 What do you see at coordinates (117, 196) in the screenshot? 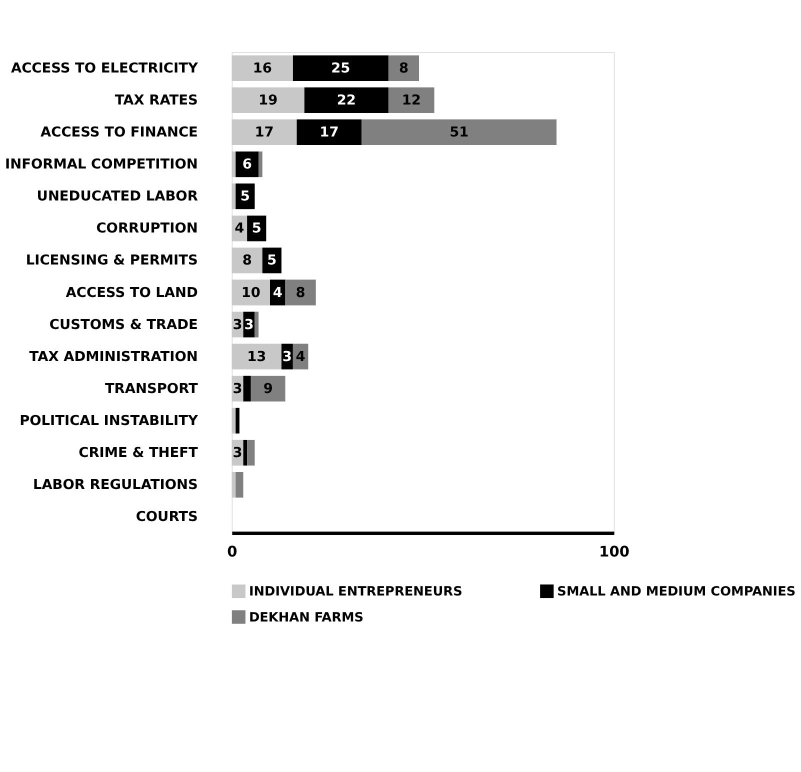
I see `y-tick-label: UNEDUCATED LABOR` at bounding box center [117, 196].